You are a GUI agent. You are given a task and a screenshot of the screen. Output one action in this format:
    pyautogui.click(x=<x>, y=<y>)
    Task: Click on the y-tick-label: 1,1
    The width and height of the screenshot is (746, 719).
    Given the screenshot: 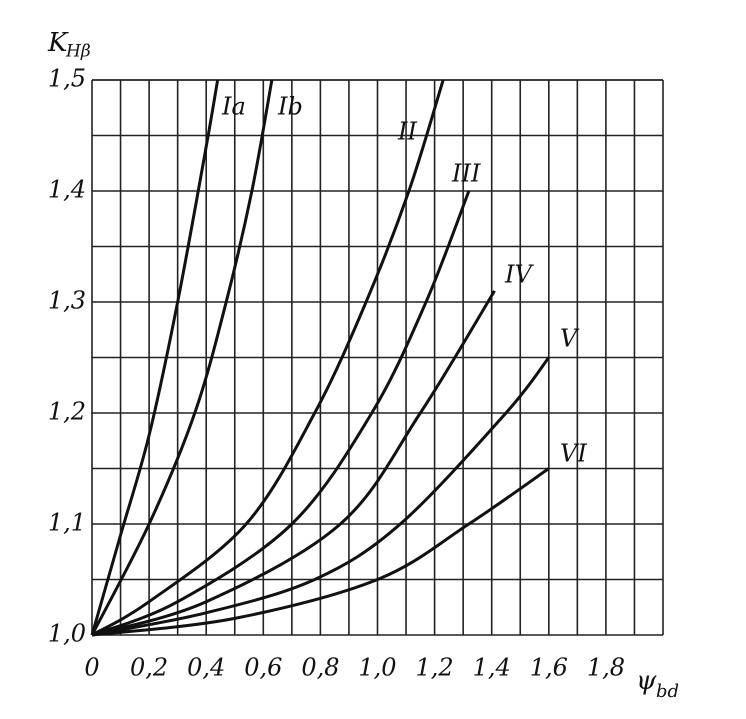 What is the action you would take?
    pyautogui.click(x=67, y=523)
    